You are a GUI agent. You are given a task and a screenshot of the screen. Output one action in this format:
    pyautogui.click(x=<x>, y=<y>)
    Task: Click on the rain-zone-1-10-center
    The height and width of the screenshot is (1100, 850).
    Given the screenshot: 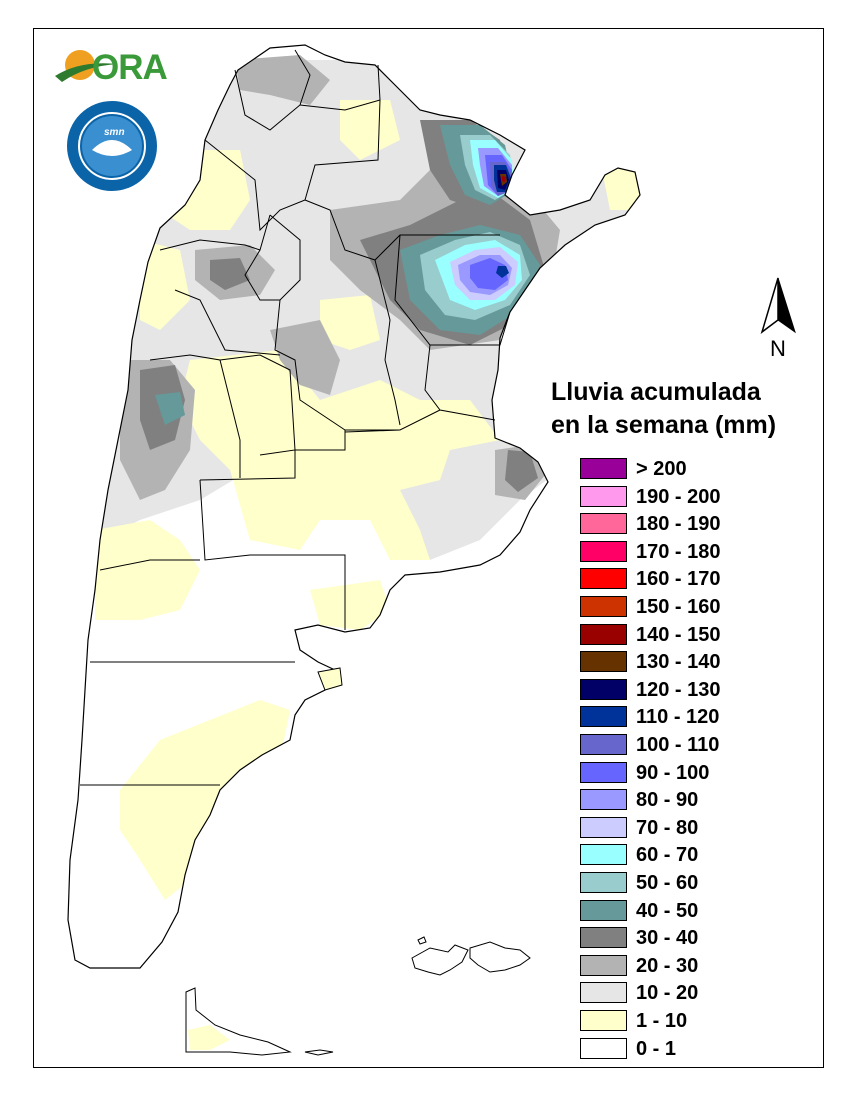 What is the action you would take?
    pyautogui.click(x=340, y=455)
    